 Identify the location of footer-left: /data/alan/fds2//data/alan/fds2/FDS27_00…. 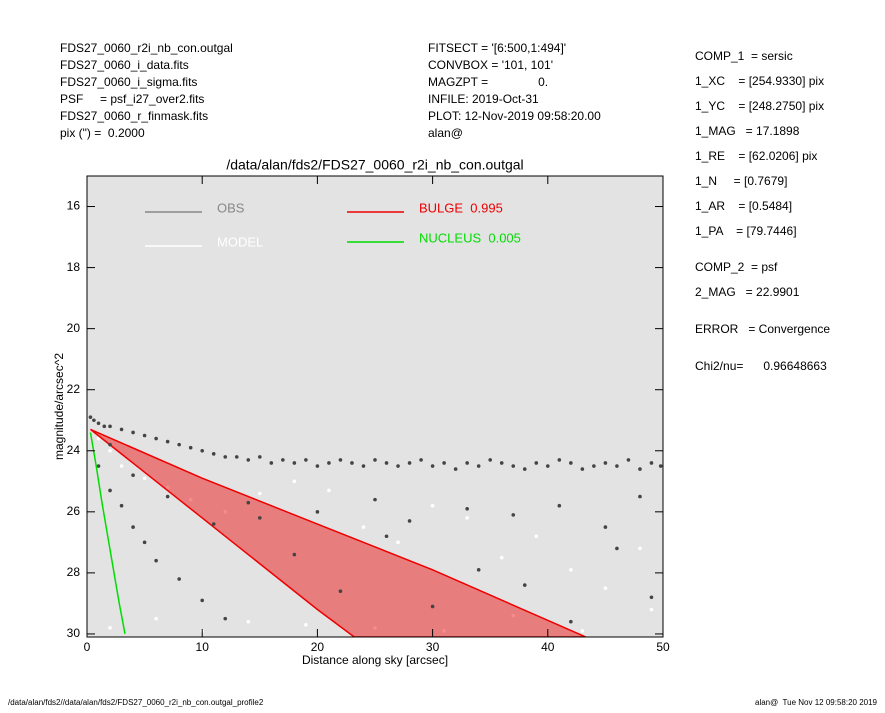
(136, 702).